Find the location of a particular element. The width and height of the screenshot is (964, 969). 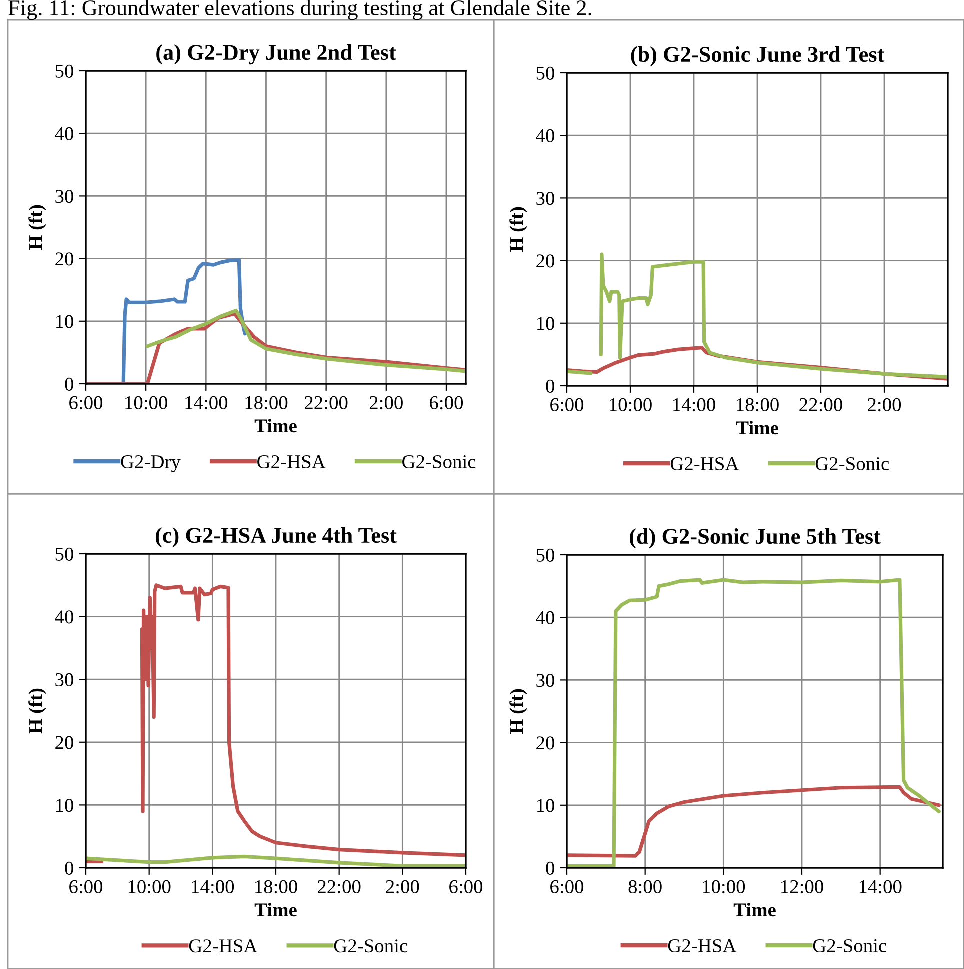

x-tick-label: 8:00 is located at coordinates (645, 887).